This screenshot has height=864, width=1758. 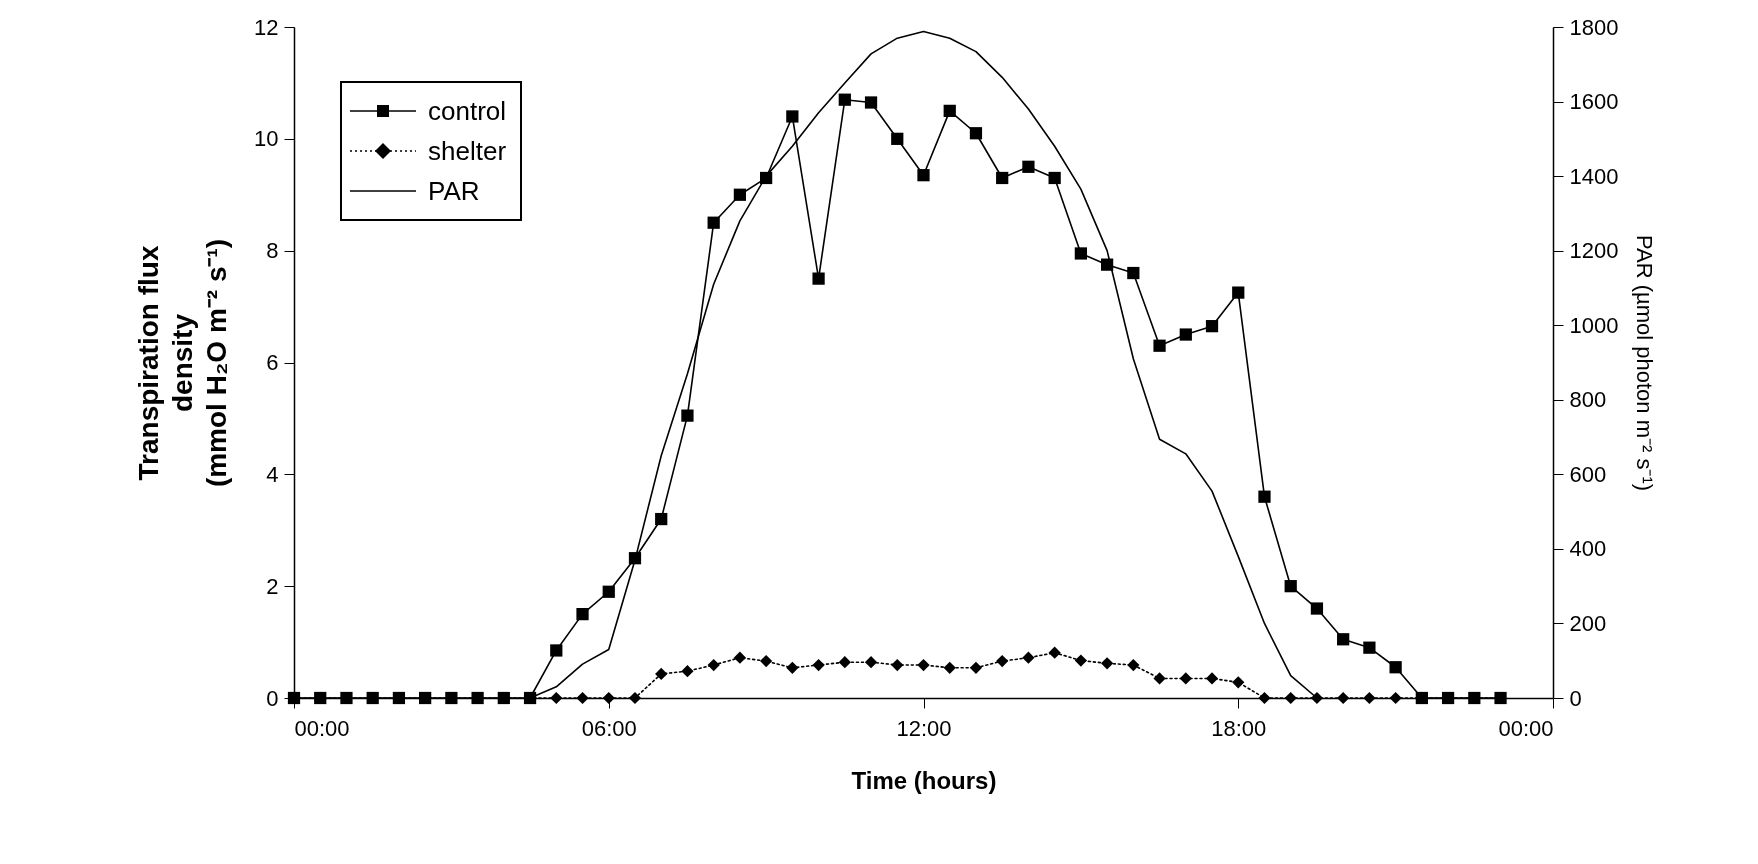 What do you see at coordinates (1239, 728) in the screenshot?
I see `x-tick-label: 18:00` at bounding box center [1239, 728].